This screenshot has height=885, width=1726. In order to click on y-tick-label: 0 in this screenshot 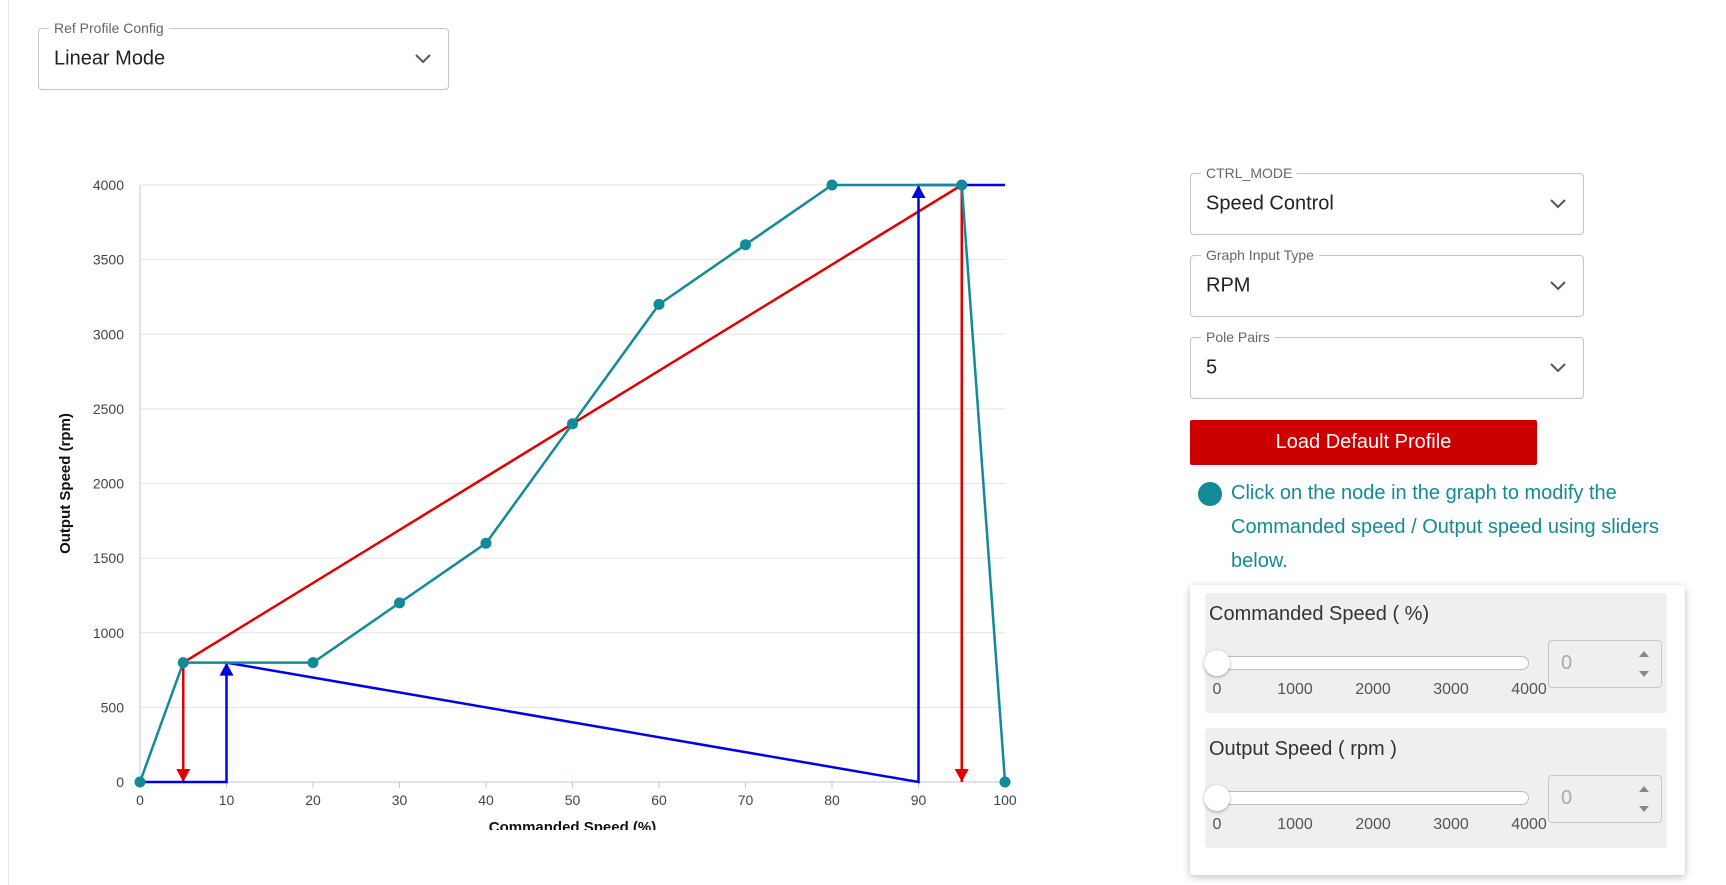, I will do `click(120, 782)`.